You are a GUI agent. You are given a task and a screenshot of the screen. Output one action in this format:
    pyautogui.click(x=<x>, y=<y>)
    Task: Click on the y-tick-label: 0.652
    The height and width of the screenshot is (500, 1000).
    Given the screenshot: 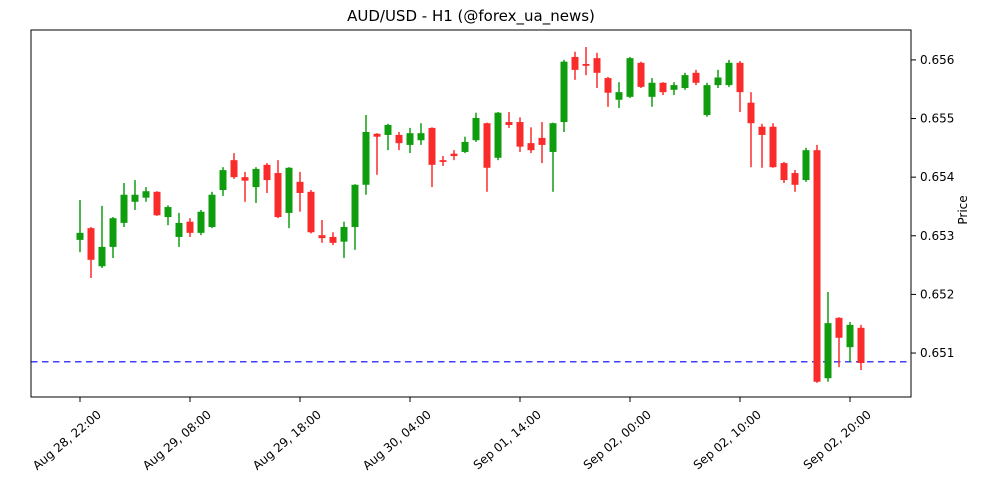 What is the action you would take?
    pyautogui.click(x=937, y=294)
    